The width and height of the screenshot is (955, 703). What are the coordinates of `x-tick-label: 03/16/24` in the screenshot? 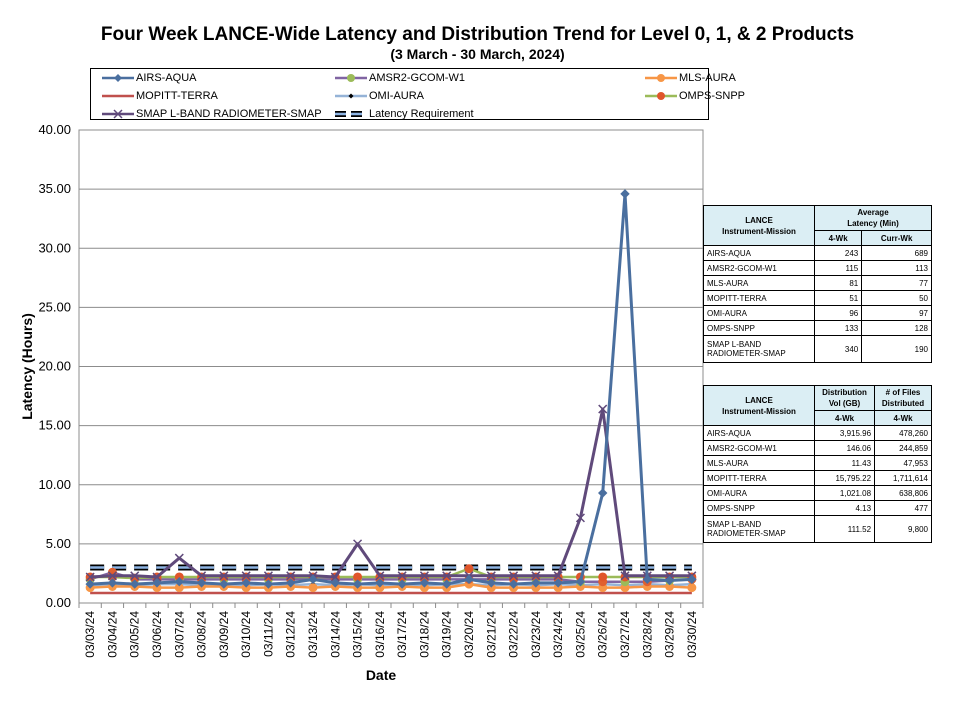 It's located at (380, 634).